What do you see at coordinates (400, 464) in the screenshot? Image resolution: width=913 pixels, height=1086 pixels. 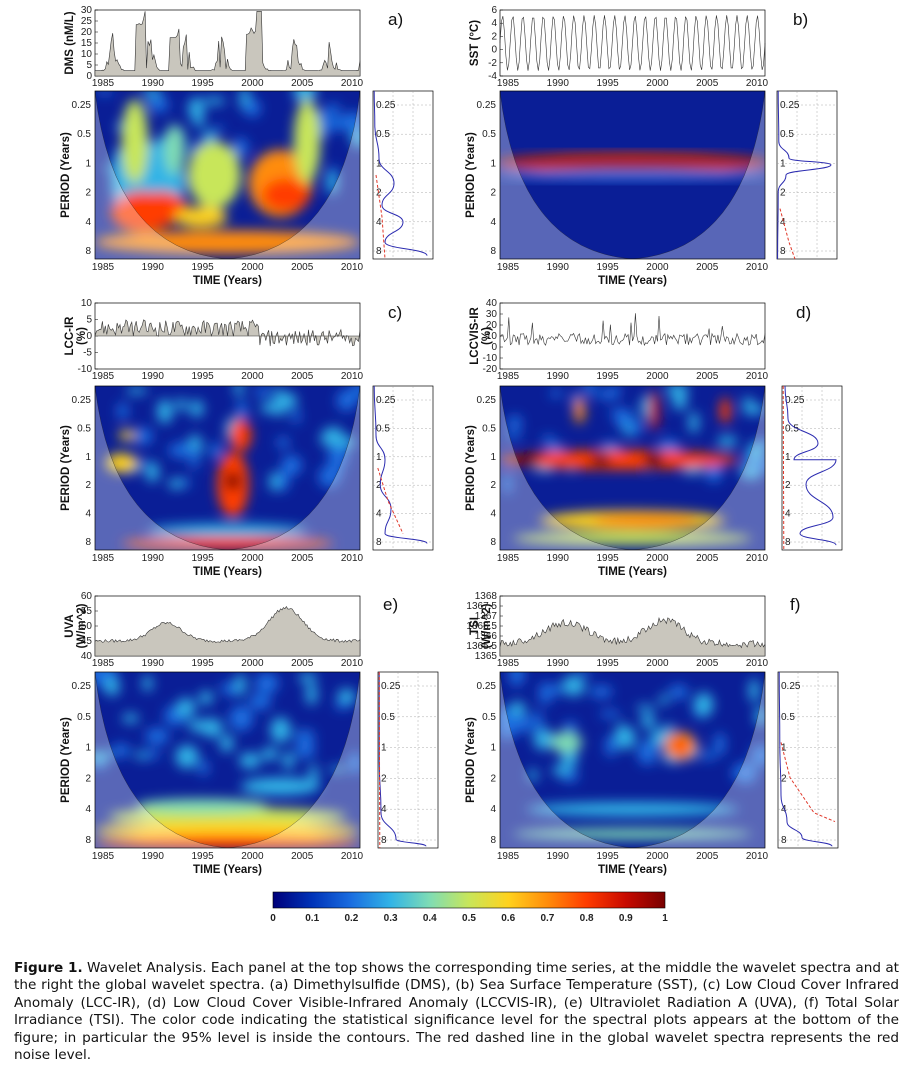 I see `gws-curve` at bounding box center [400, 464].